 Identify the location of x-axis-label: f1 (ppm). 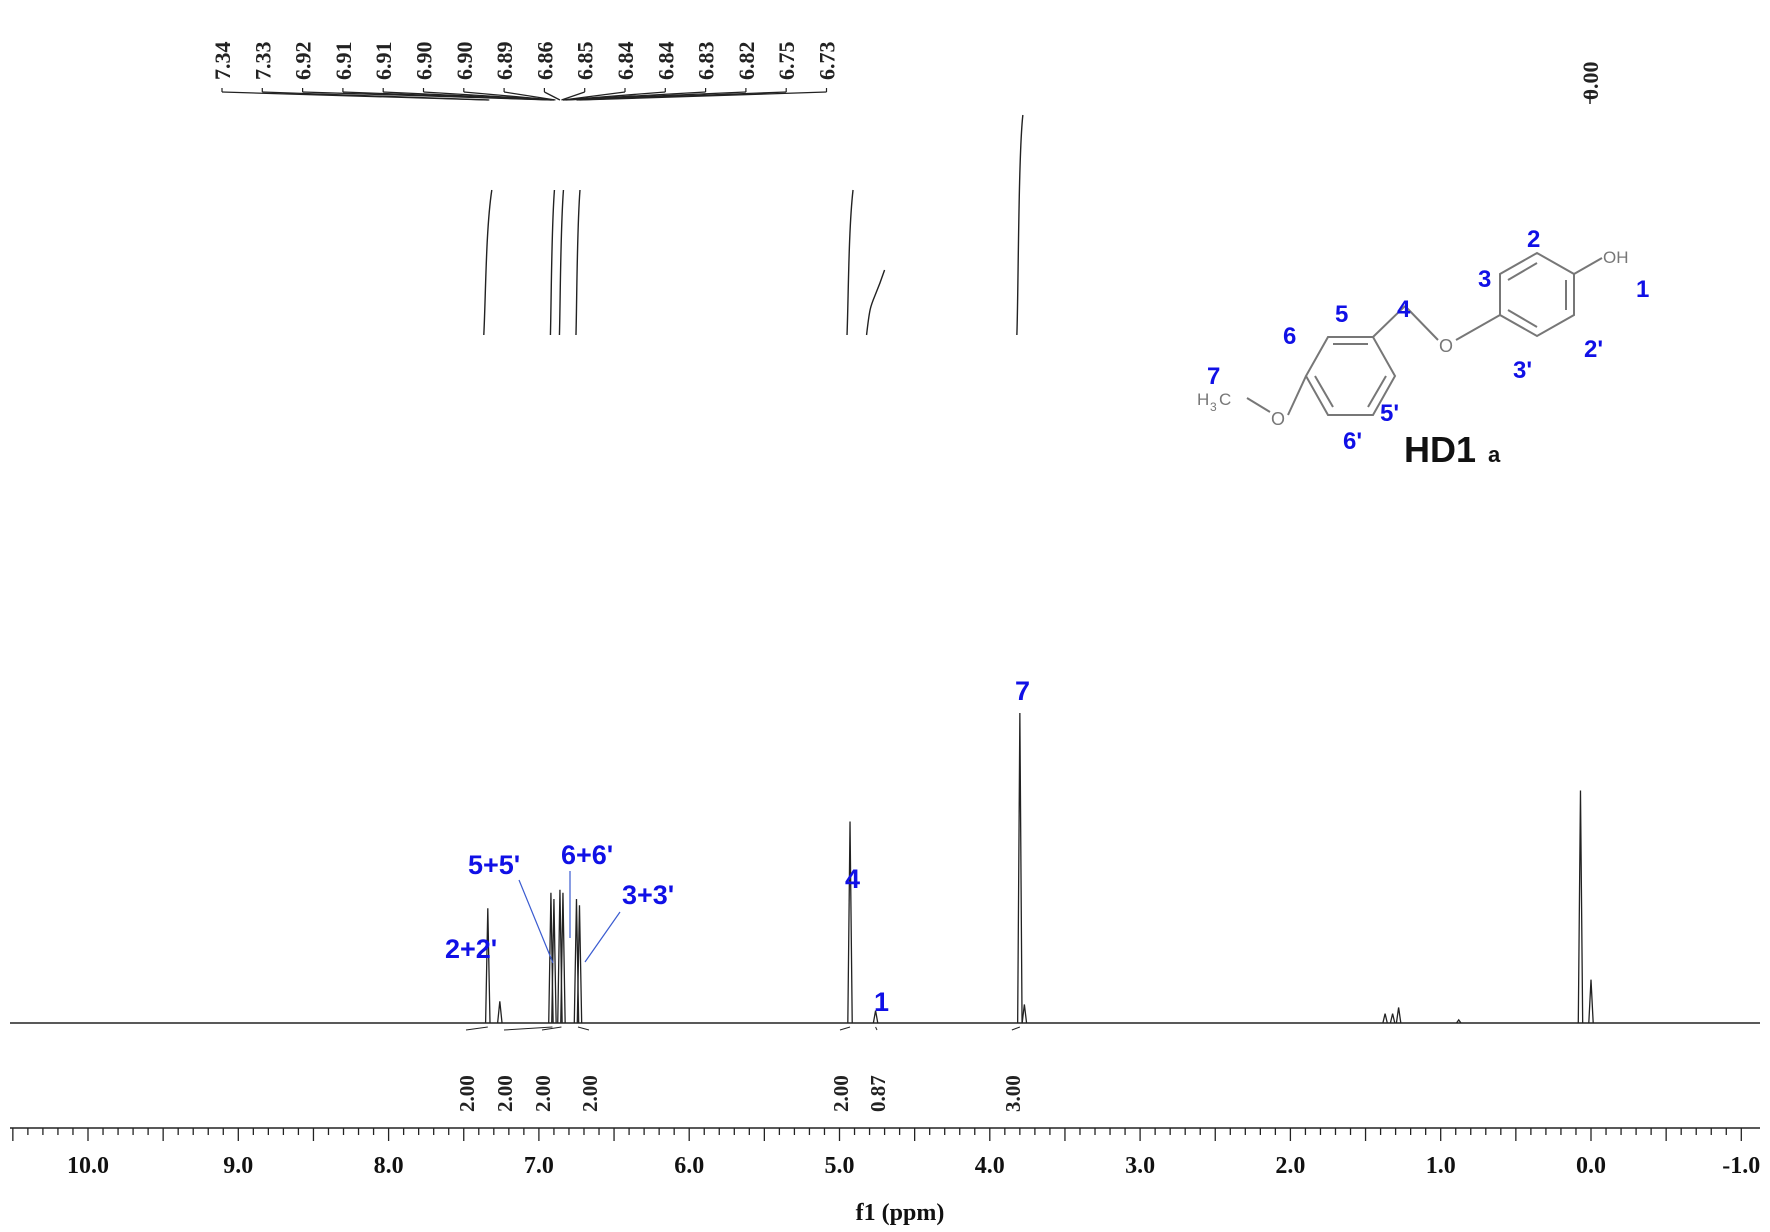
(900, 1213).